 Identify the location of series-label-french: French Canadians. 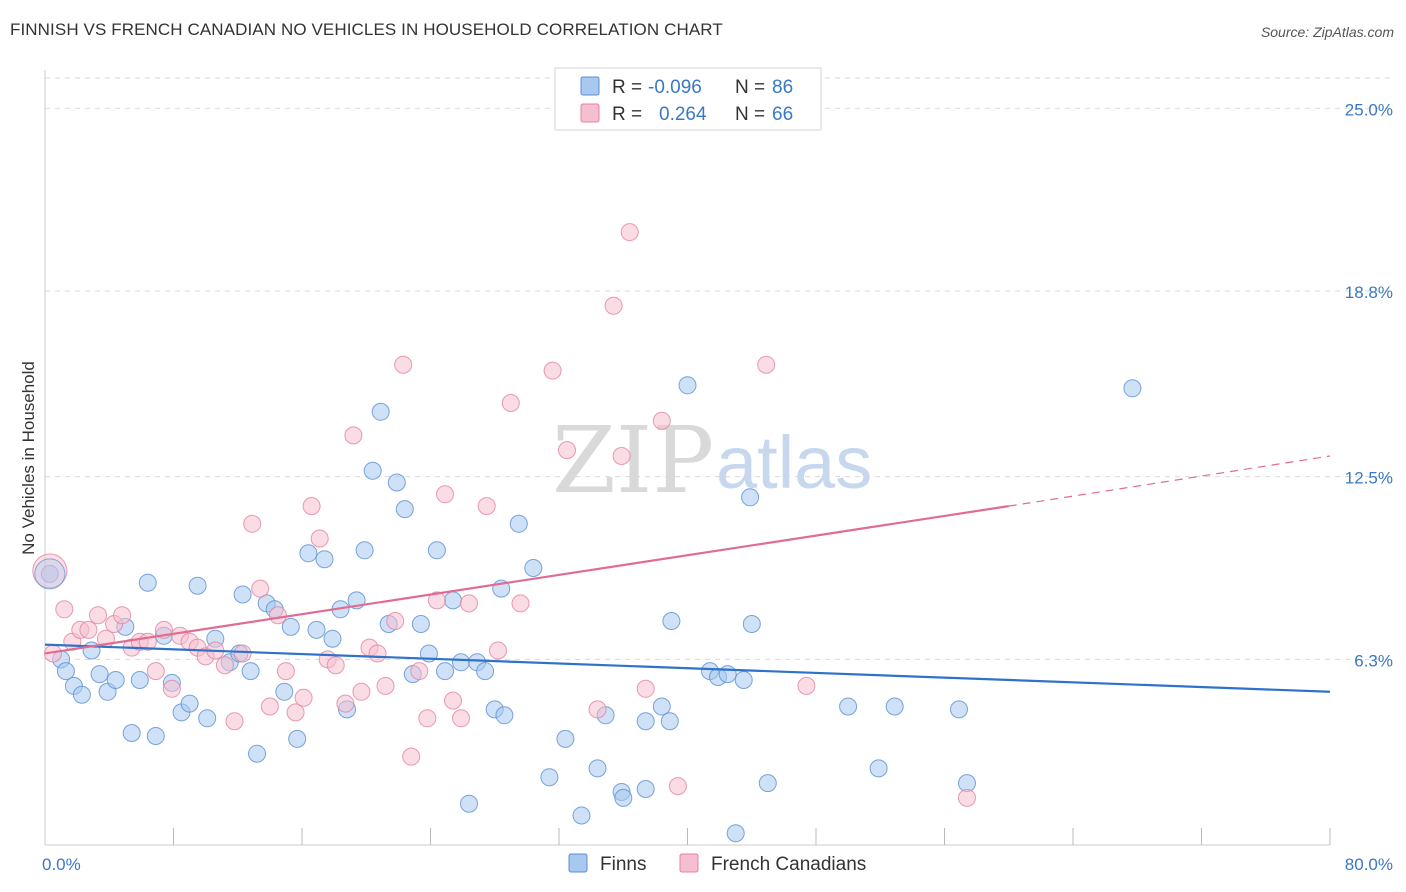
(788, 864).